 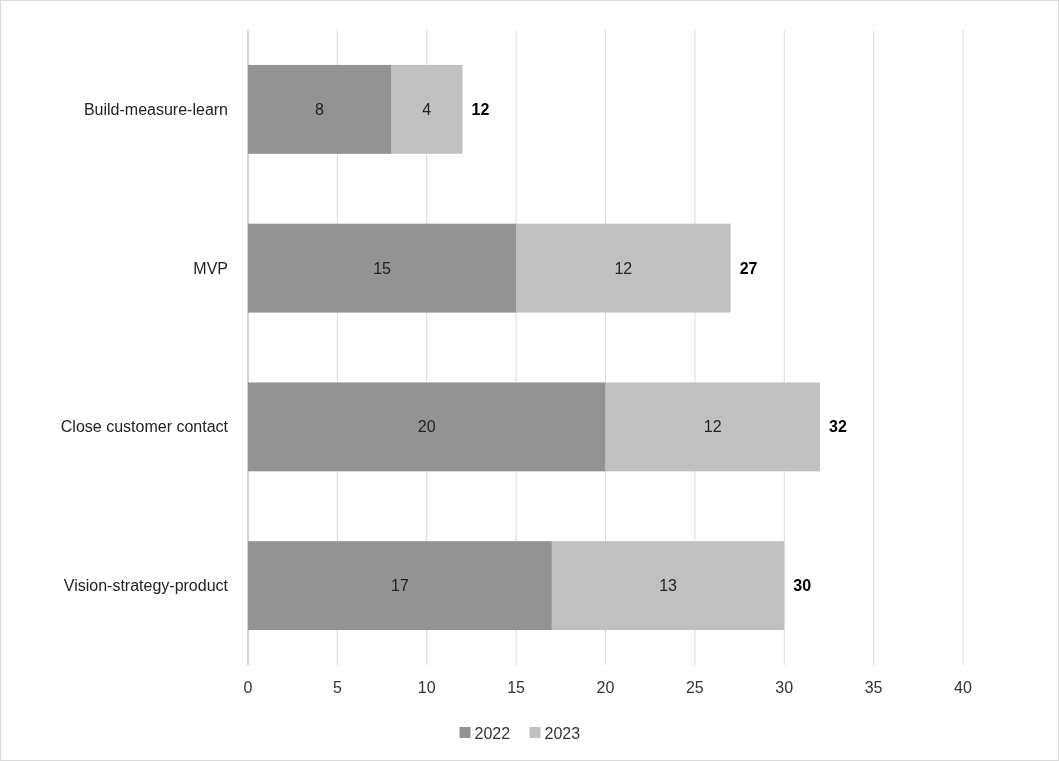 What do you see at coordinates (210, 268) in the screenshot?
I see `y-tick-label: MVP` at bounding box center [210, 268].